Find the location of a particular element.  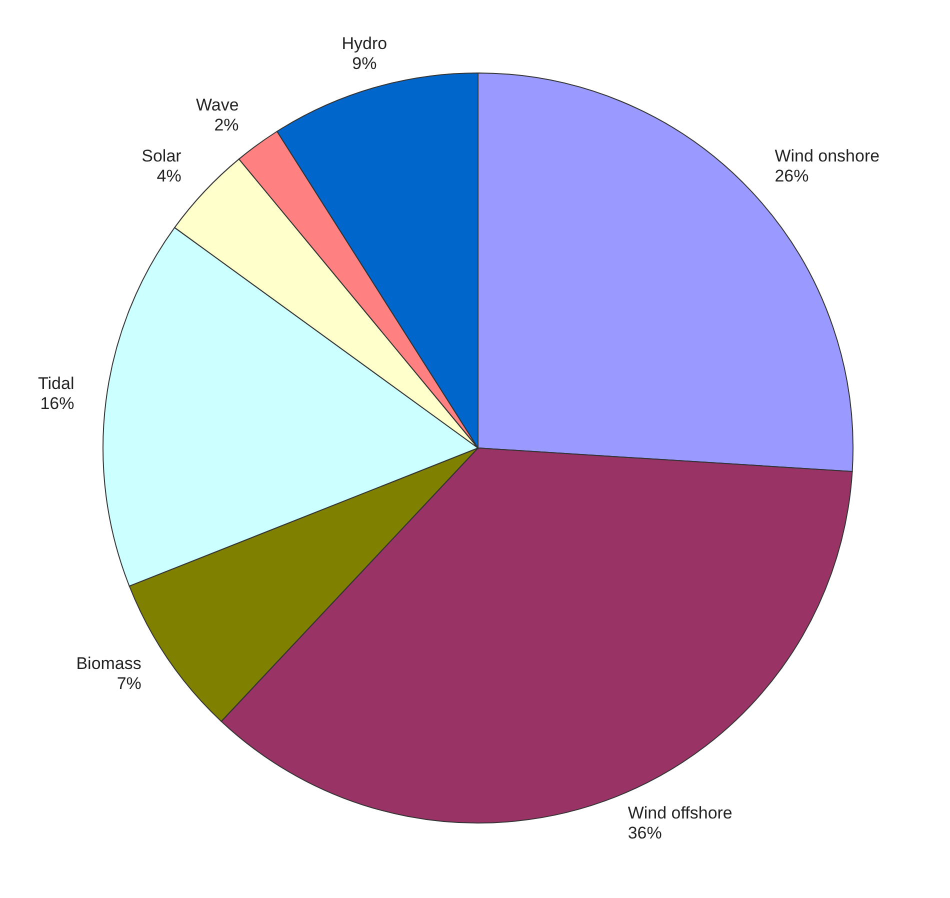

data-label: 2% is located at coordinates (226, 125).